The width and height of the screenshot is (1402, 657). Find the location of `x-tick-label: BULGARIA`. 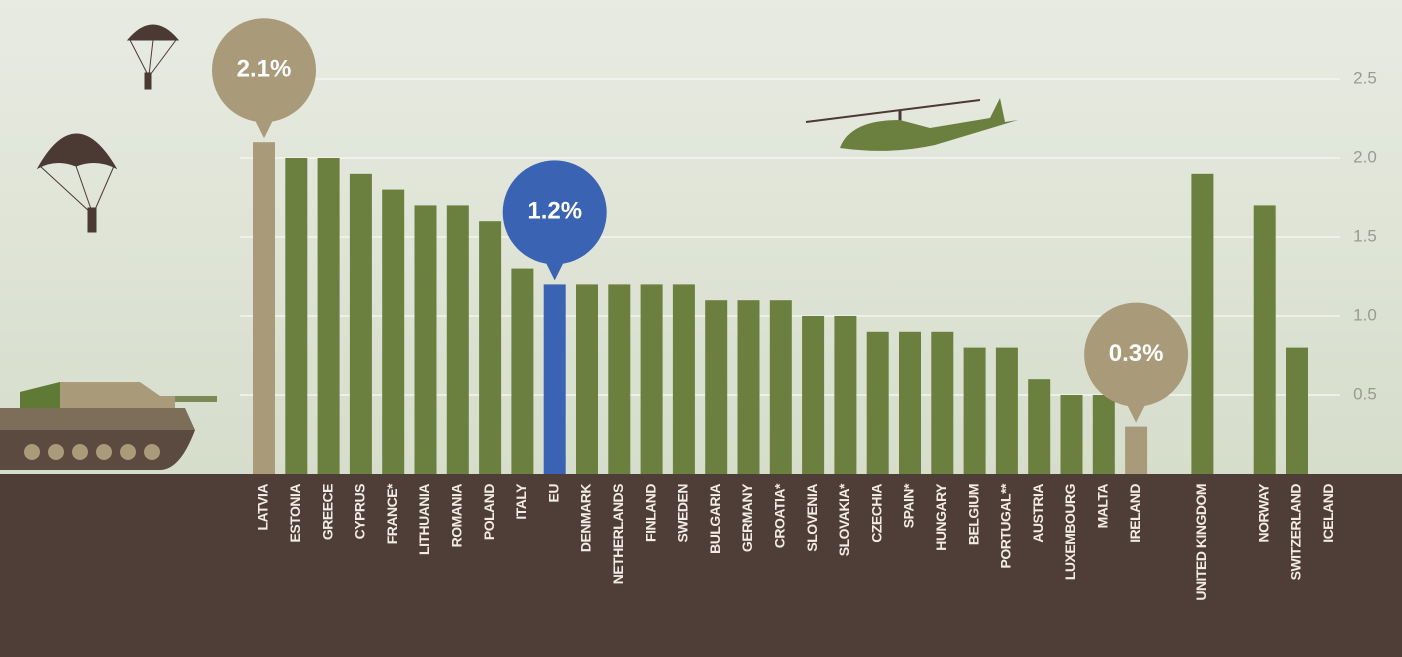

x-tick-label: BULGARIA is located at coordinates (715, 519).